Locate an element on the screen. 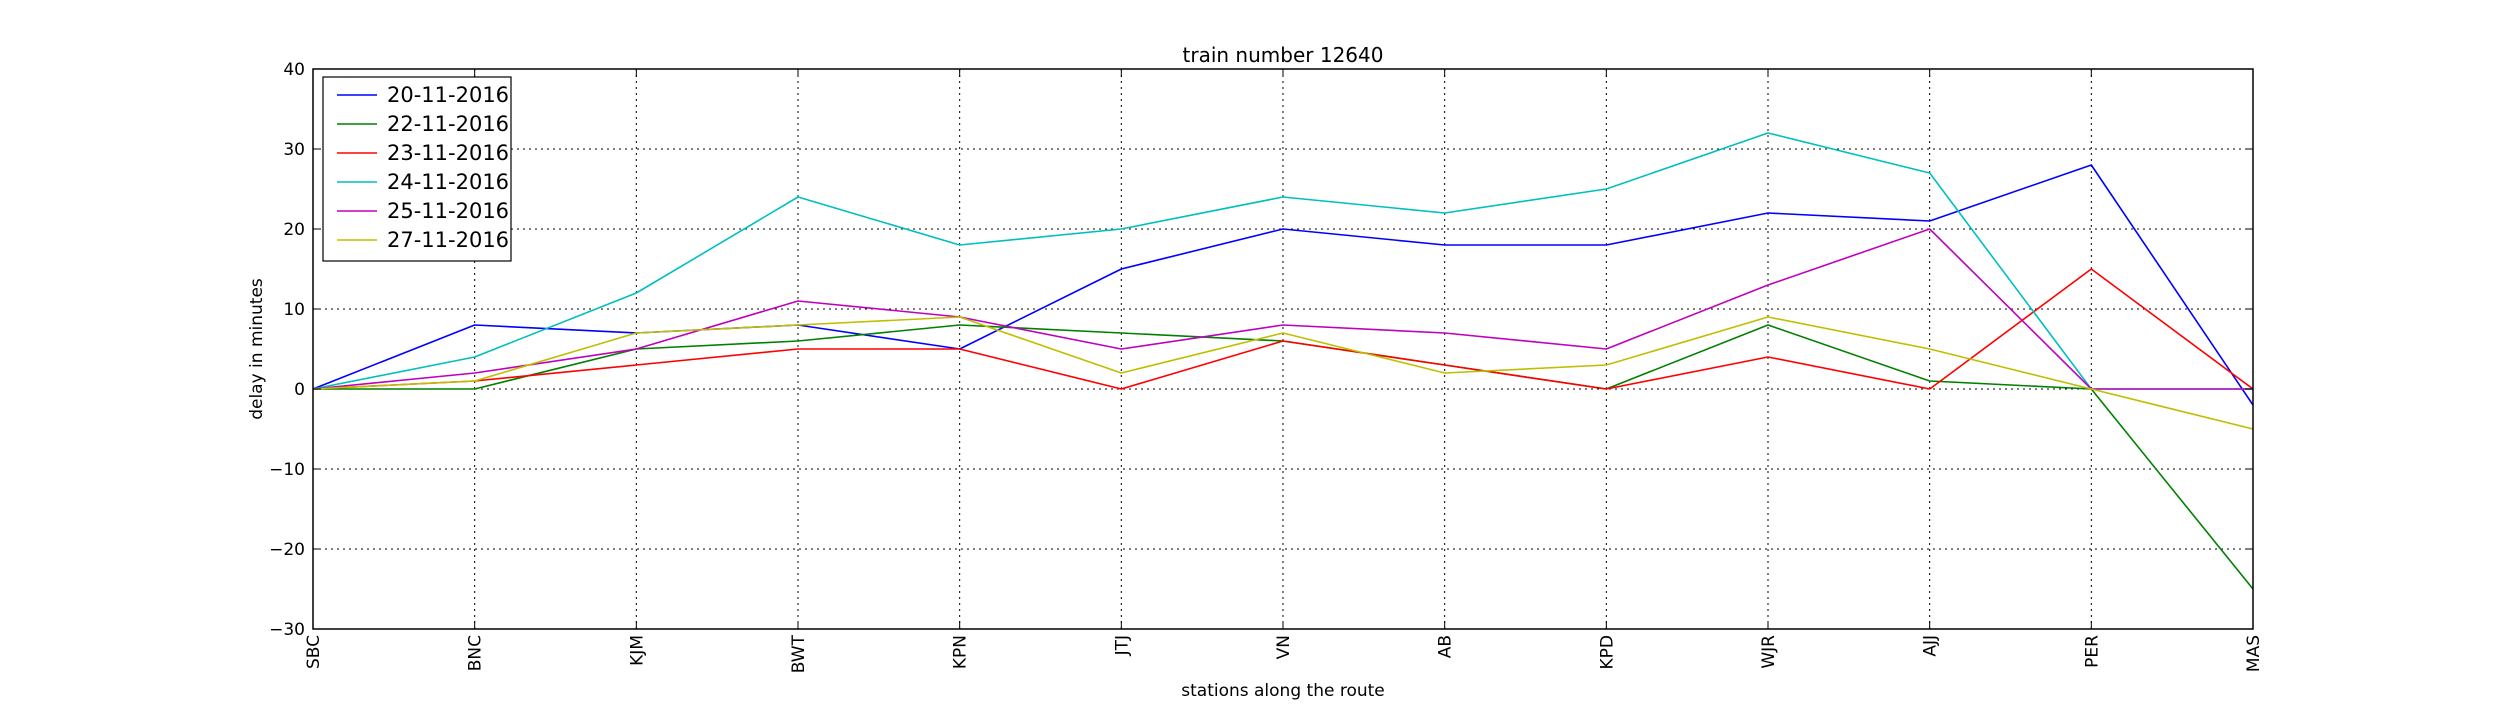  y-tick-label: −30 is located at coordinates (287, 630).